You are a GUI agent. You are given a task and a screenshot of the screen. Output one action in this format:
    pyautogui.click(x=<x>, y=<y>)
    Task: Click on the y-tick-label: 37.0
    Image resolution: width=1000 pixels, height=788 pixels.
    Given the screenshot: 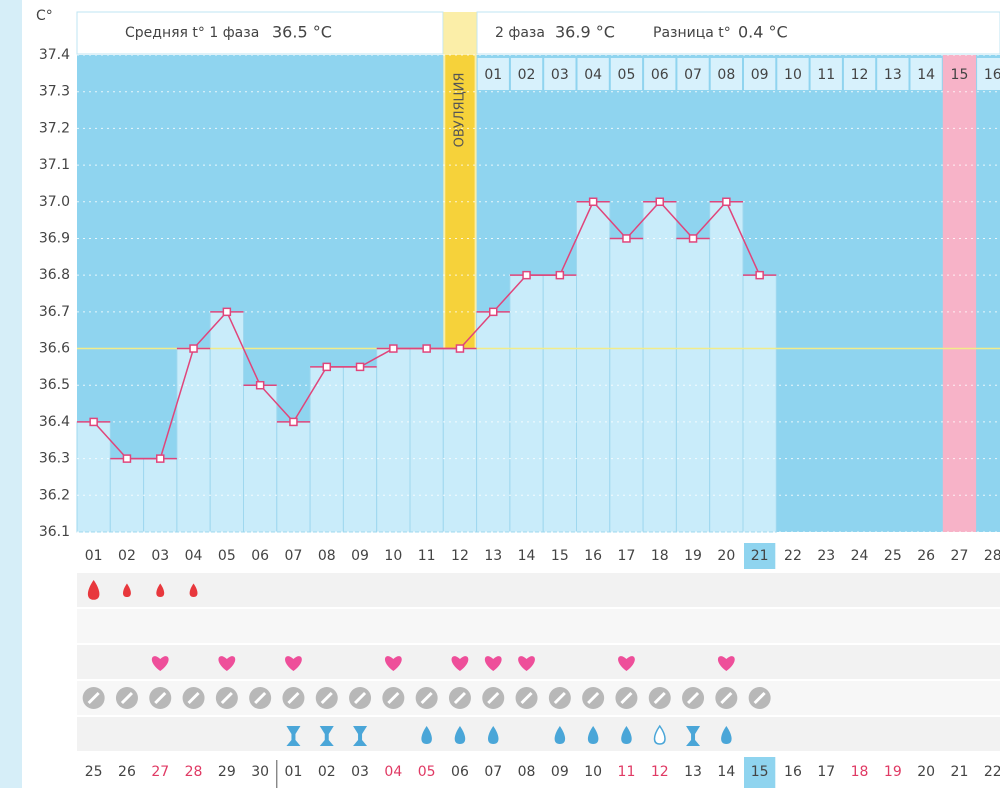 What is the action you would take?
    pyautogui.click(x=54, y=202)
    